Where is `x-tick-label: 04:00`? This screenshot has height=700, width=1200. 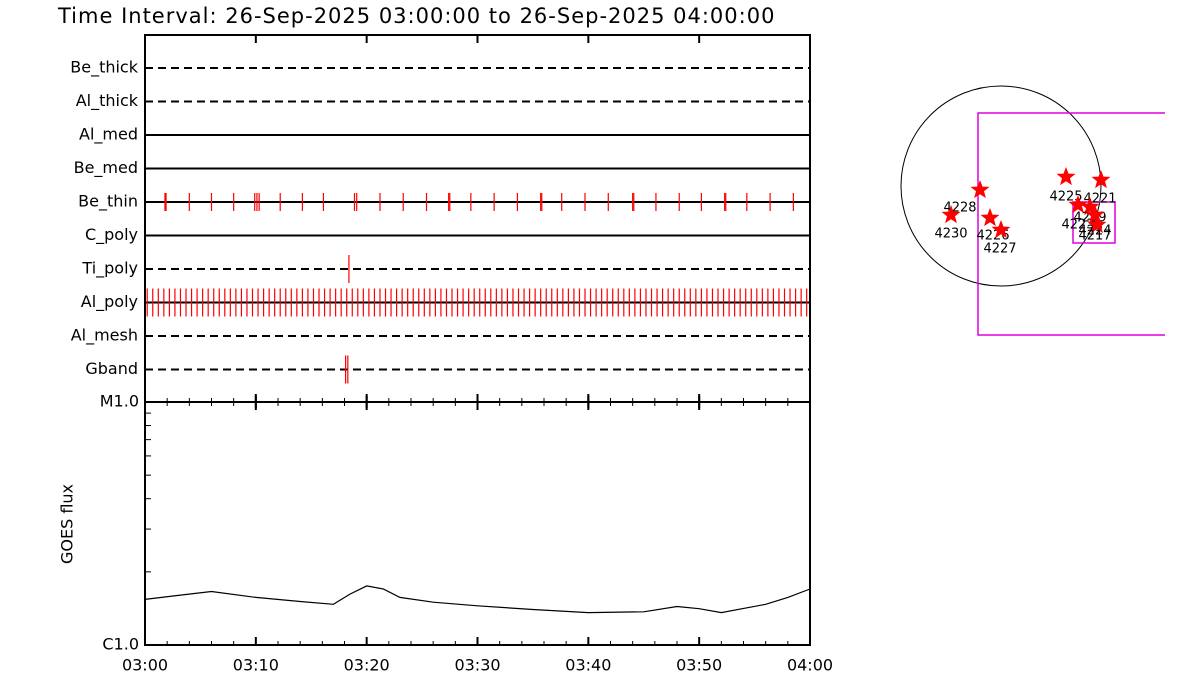
x-tick-label: 04:00 is located at coordinates (810, 665).